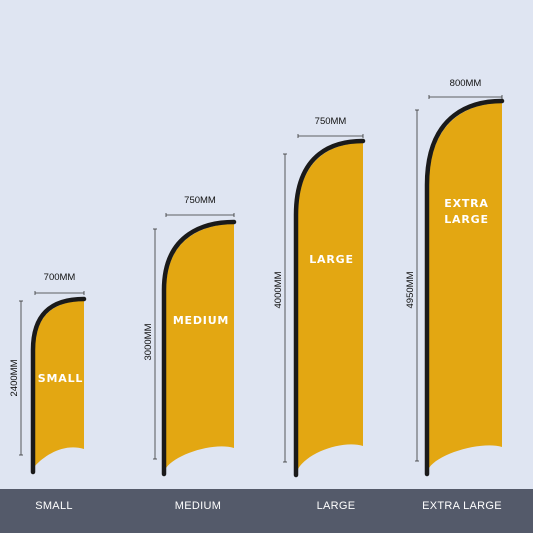  What do you see at coordinates (336, 506) in the screenshot?
I see `footer-label-large: LARGE` at bounding box center [336, 506].